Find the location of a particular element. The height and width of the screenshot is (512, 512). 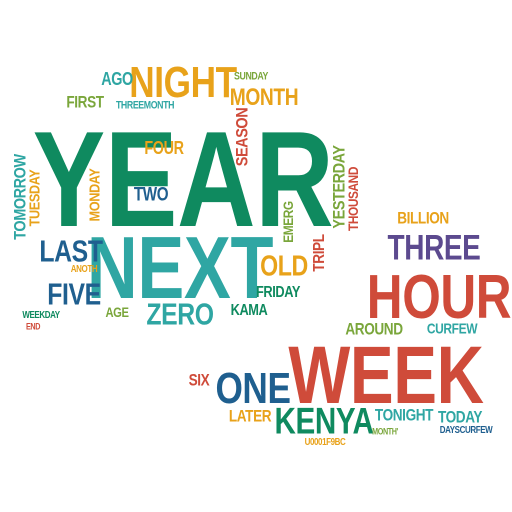

word-three: THREE is located at coordinates (434, 248).